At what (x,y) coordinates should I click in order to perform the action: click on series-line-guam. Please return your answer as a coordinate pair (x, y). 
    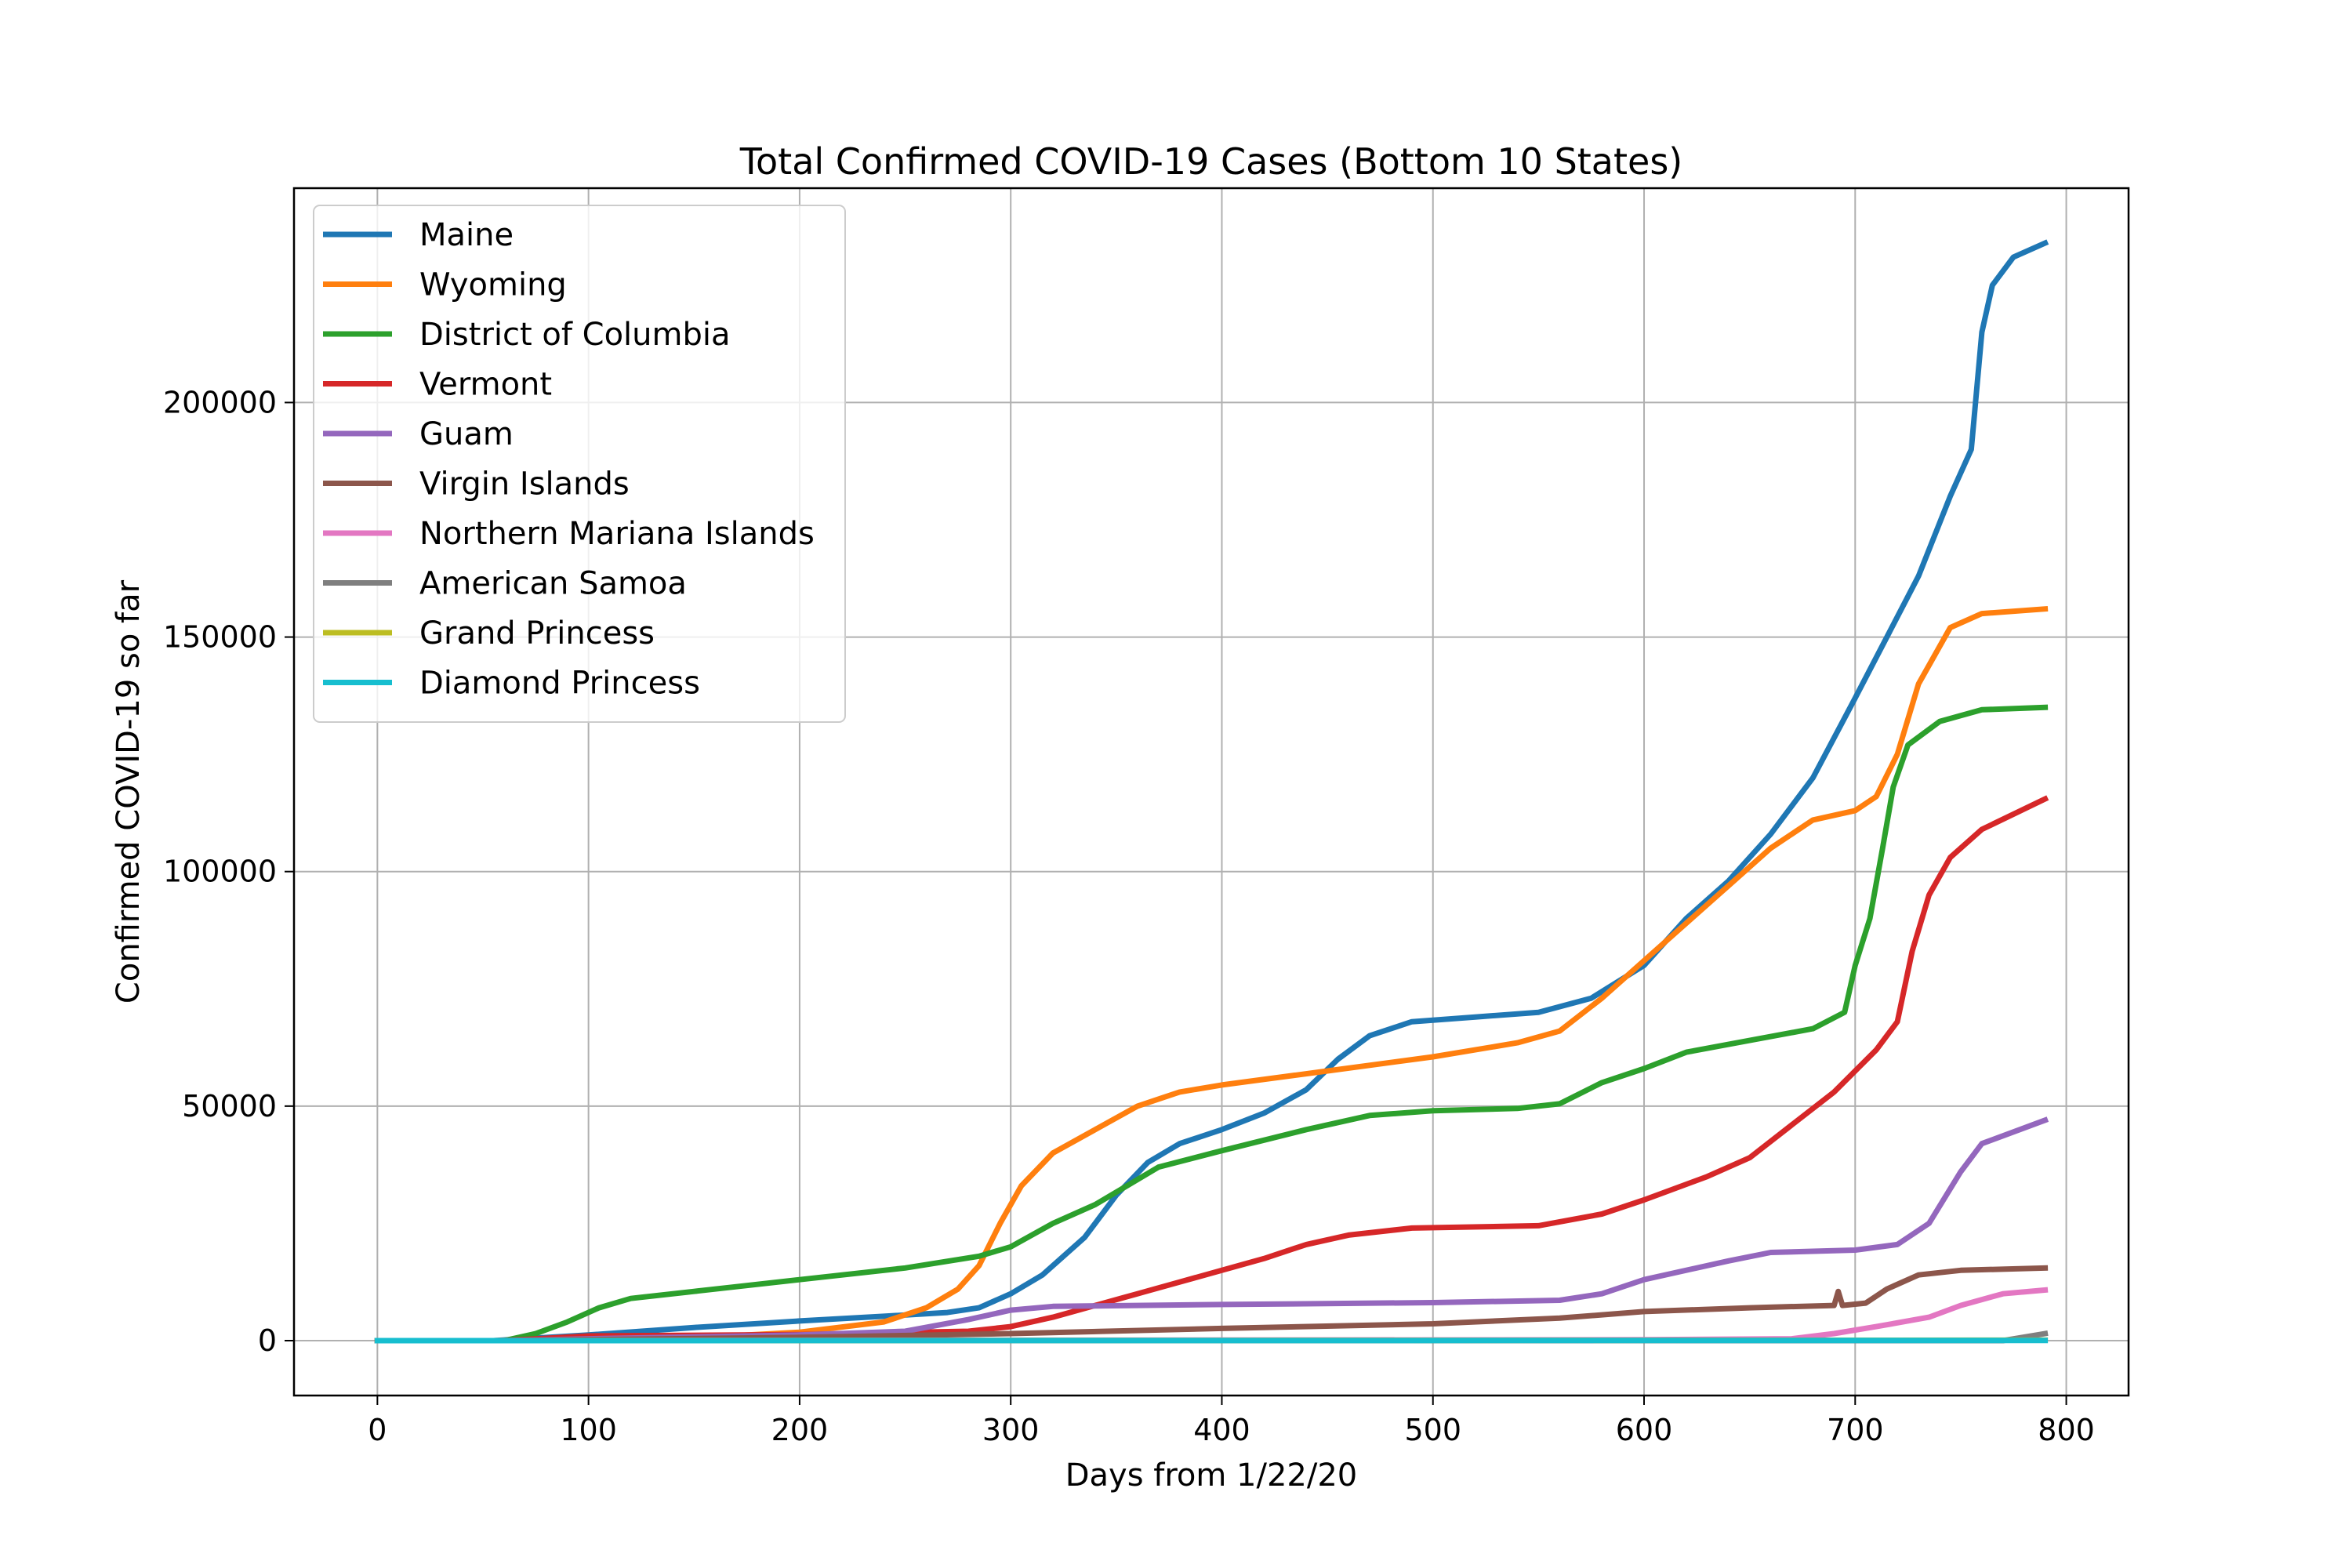
    Looking at the image, I should click on (1211, 1230).